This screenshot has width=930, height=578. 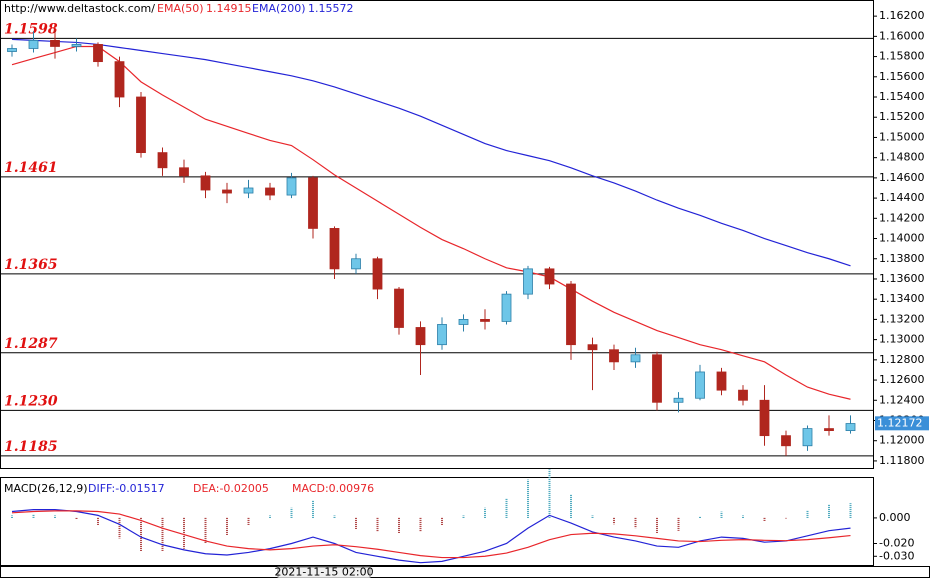 I want to click on y-tick-label: 1.15000, so click(x=902, y=136).